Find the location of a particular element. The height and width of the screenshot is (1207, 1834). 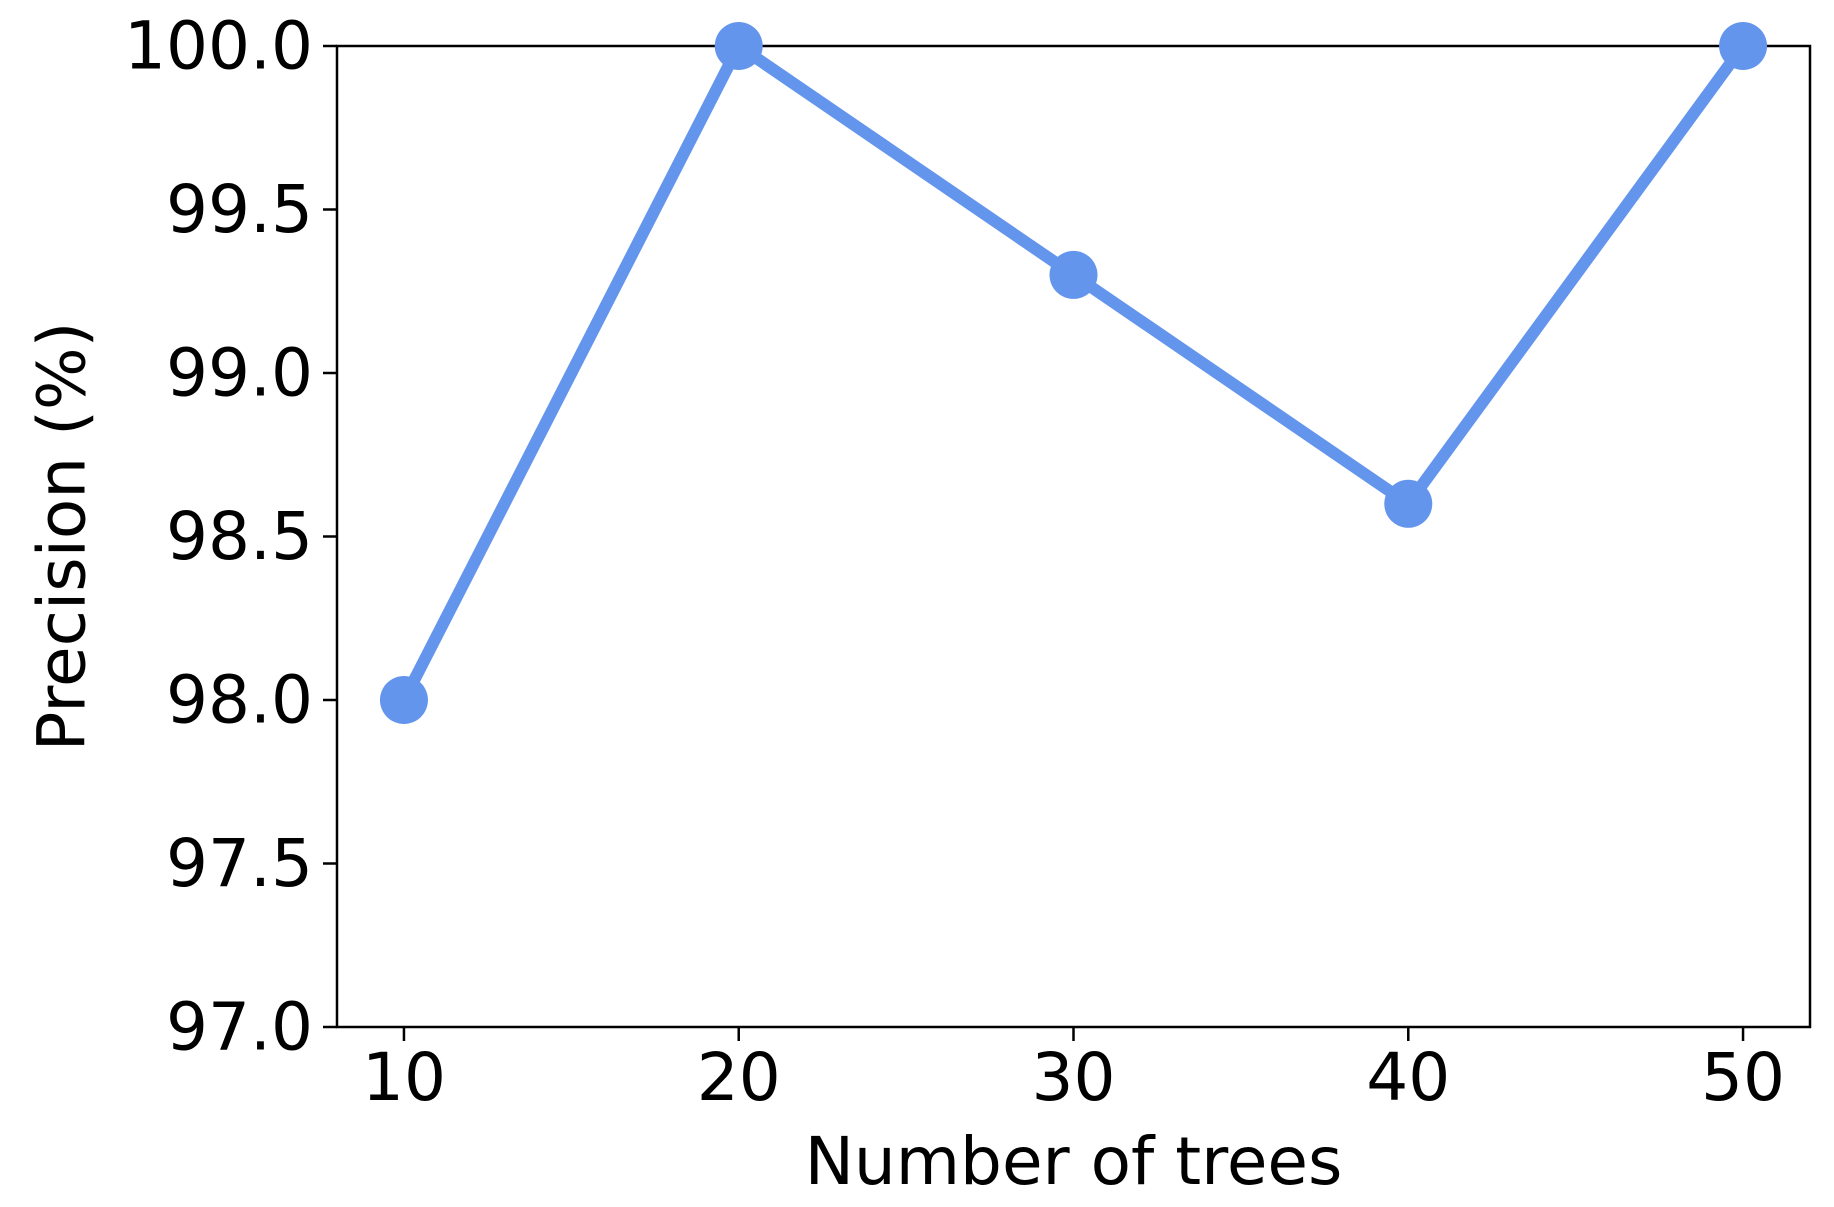

y-tick-label: 99.0 is located at coordinates (239, 373).